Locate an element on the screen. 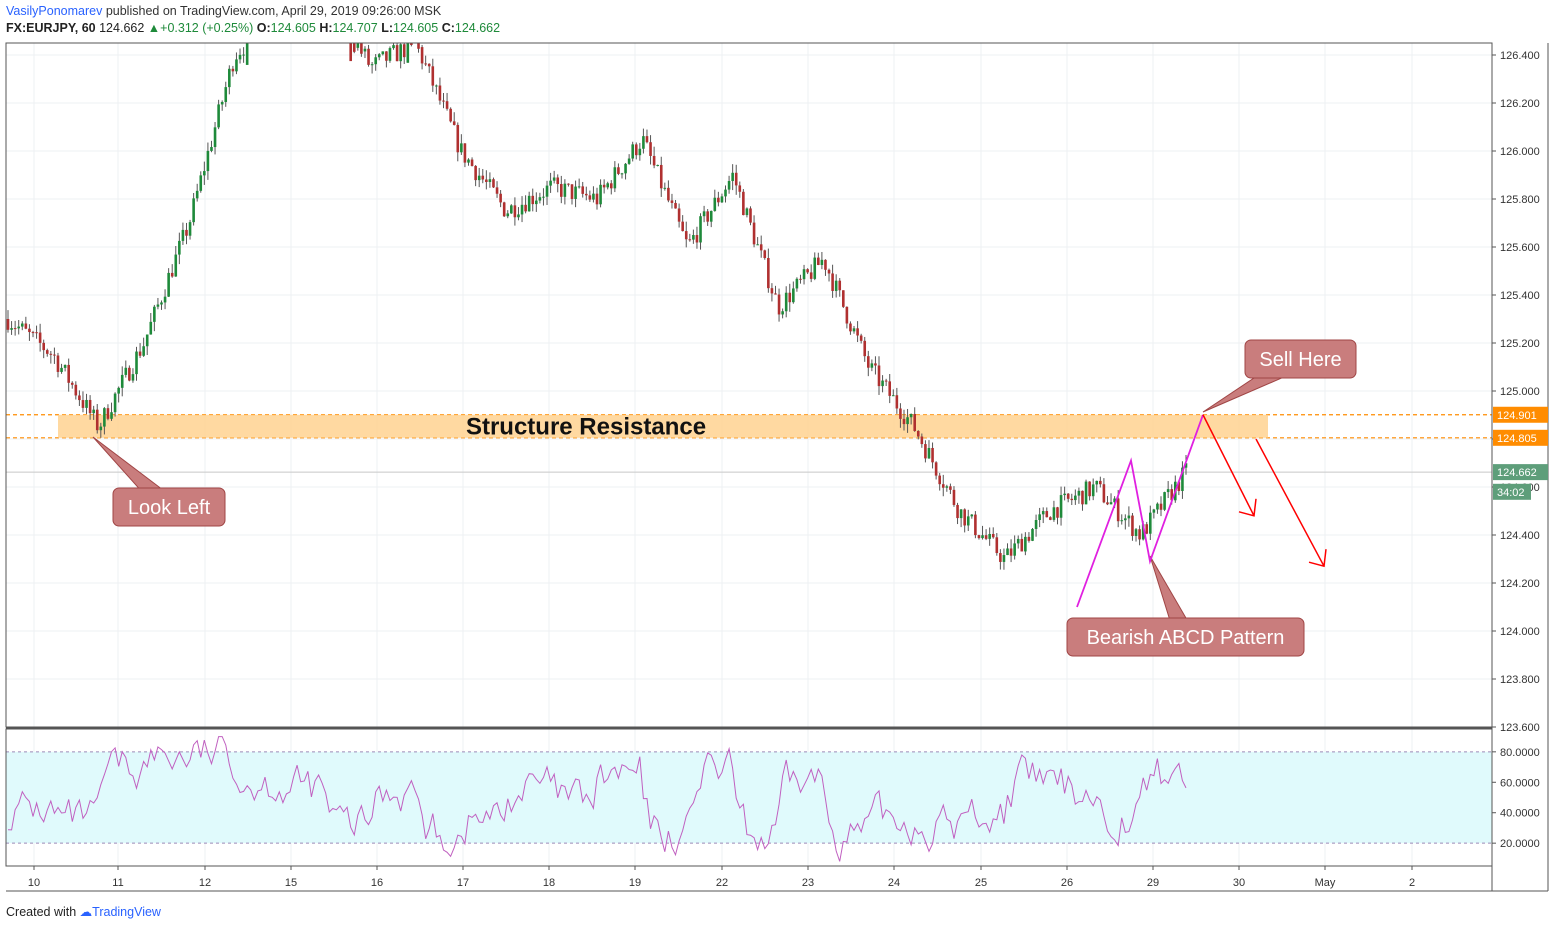 Image resolution: width=1555 pixels, height=930 pixels. long-arrow-head is located at coordinates (1317, 558).